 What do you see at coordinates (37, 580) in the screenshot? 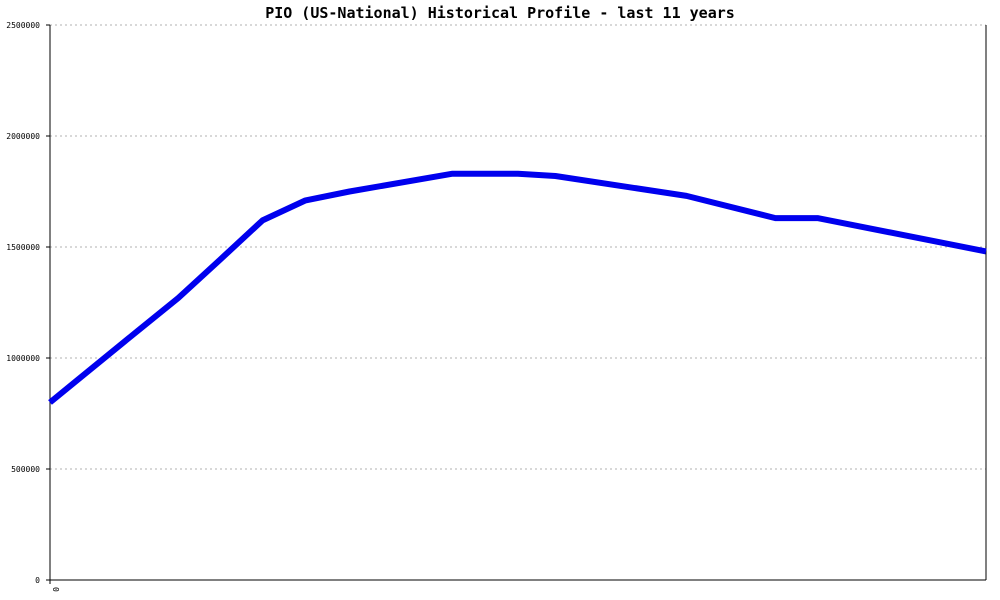
I see `y-tick-label: 0` at bounding box center [37, 580].